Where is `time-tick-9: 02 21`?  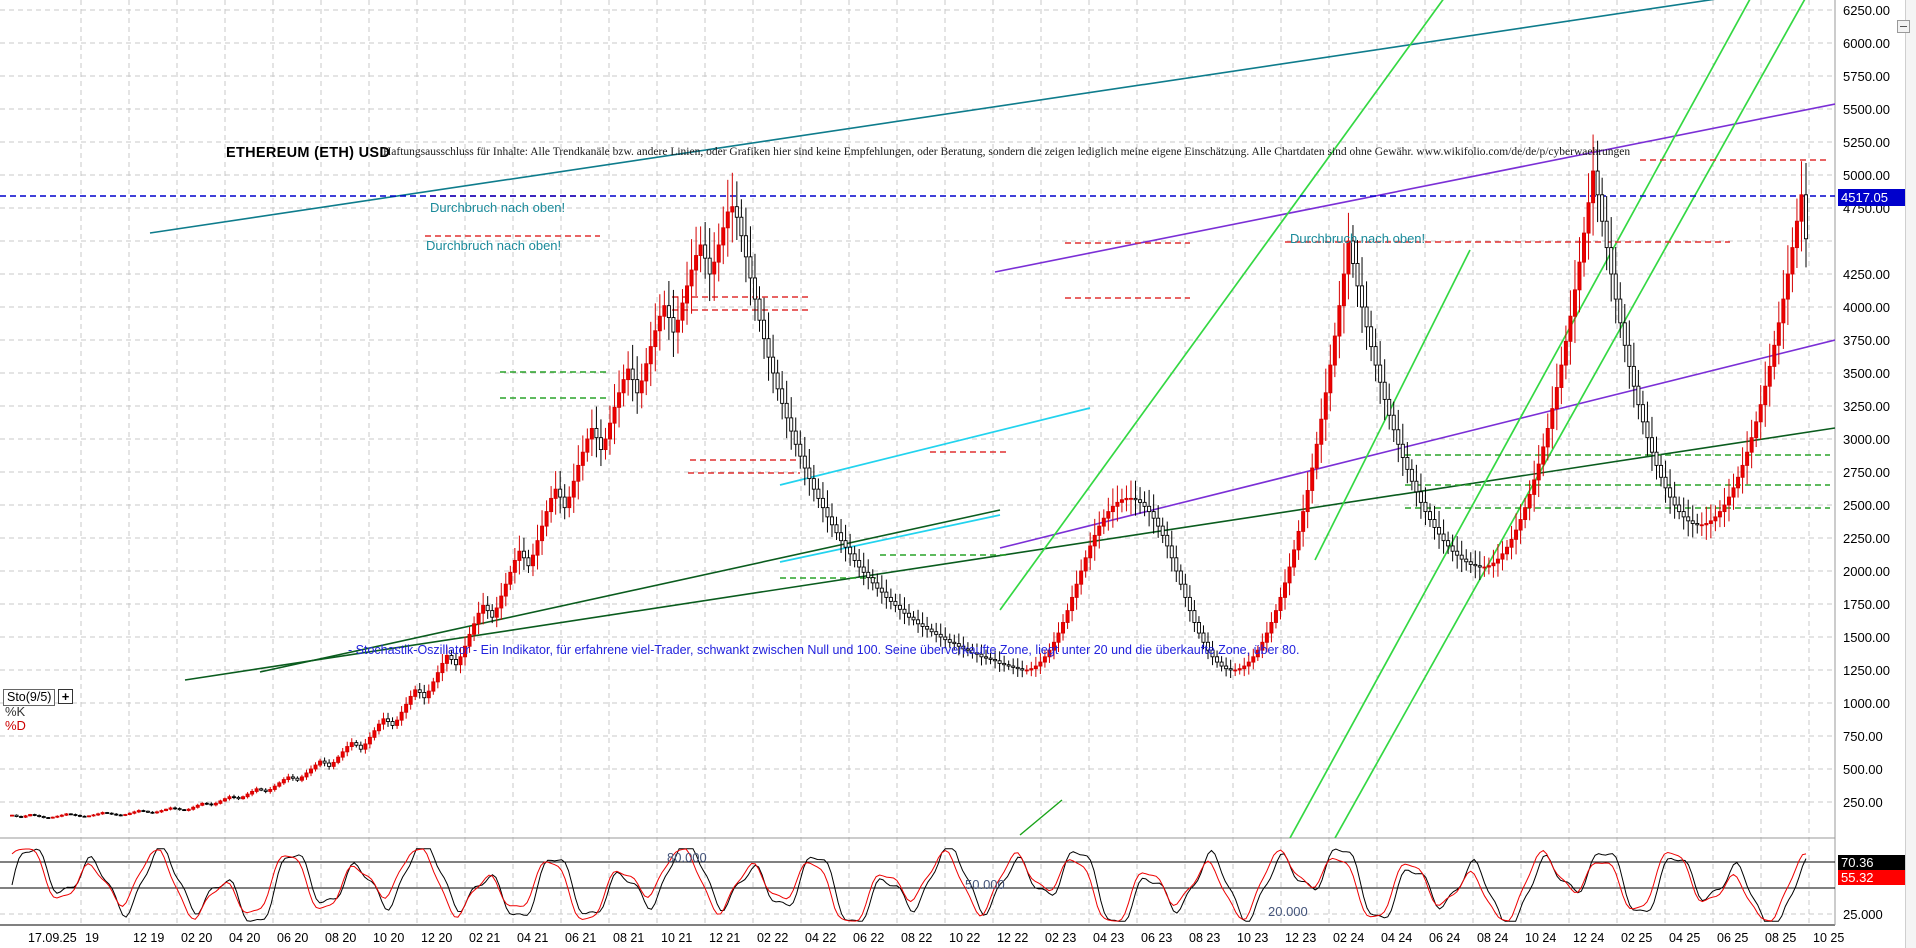
time-tick-9: 02 21 is located at coordinates (485, 938).